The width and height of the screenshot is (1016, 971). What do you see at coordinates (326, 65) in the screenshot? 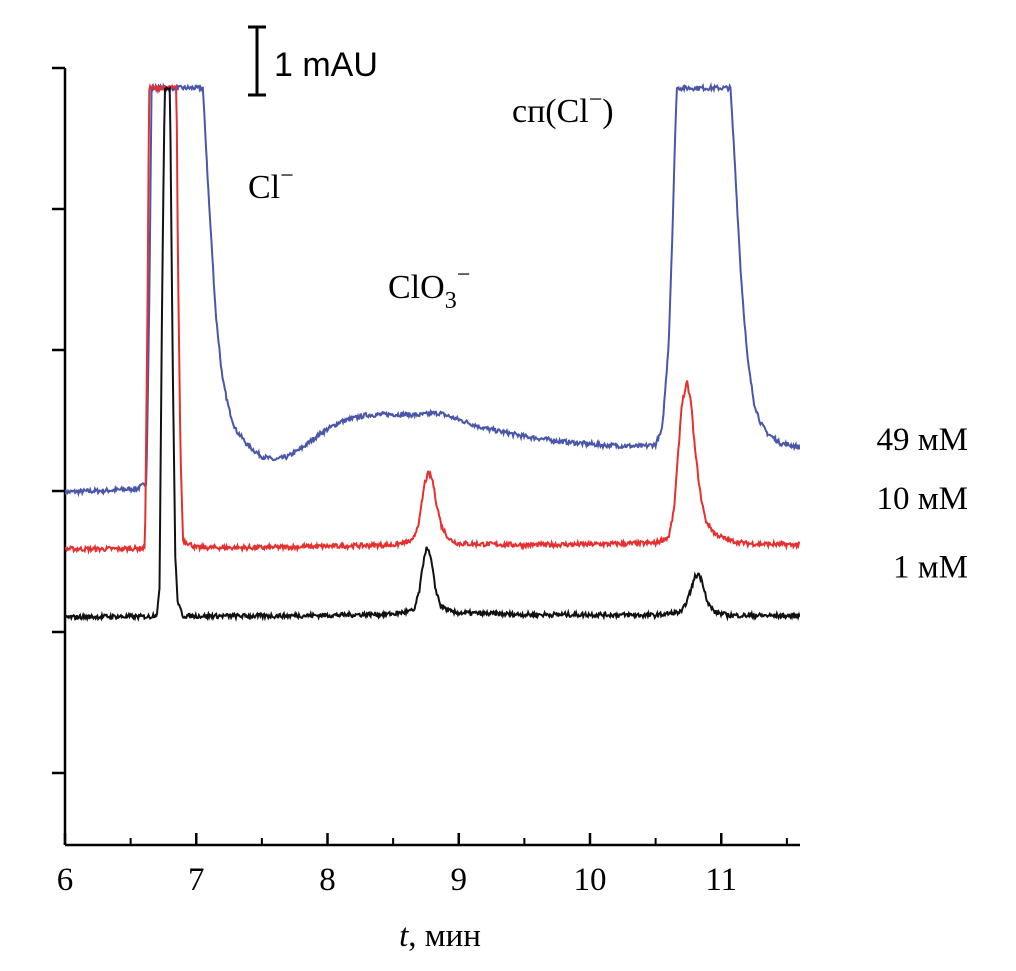
I see `scale-bar-label: 1 mAU` at bounding box center [326, 65].